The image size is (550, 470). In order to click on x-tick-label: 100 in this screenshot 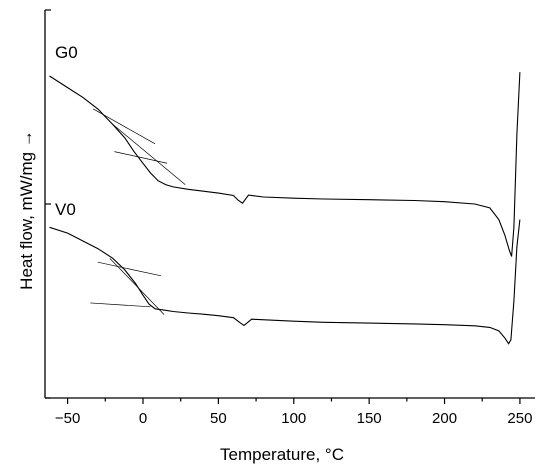, I will do `click(293, 418)`.